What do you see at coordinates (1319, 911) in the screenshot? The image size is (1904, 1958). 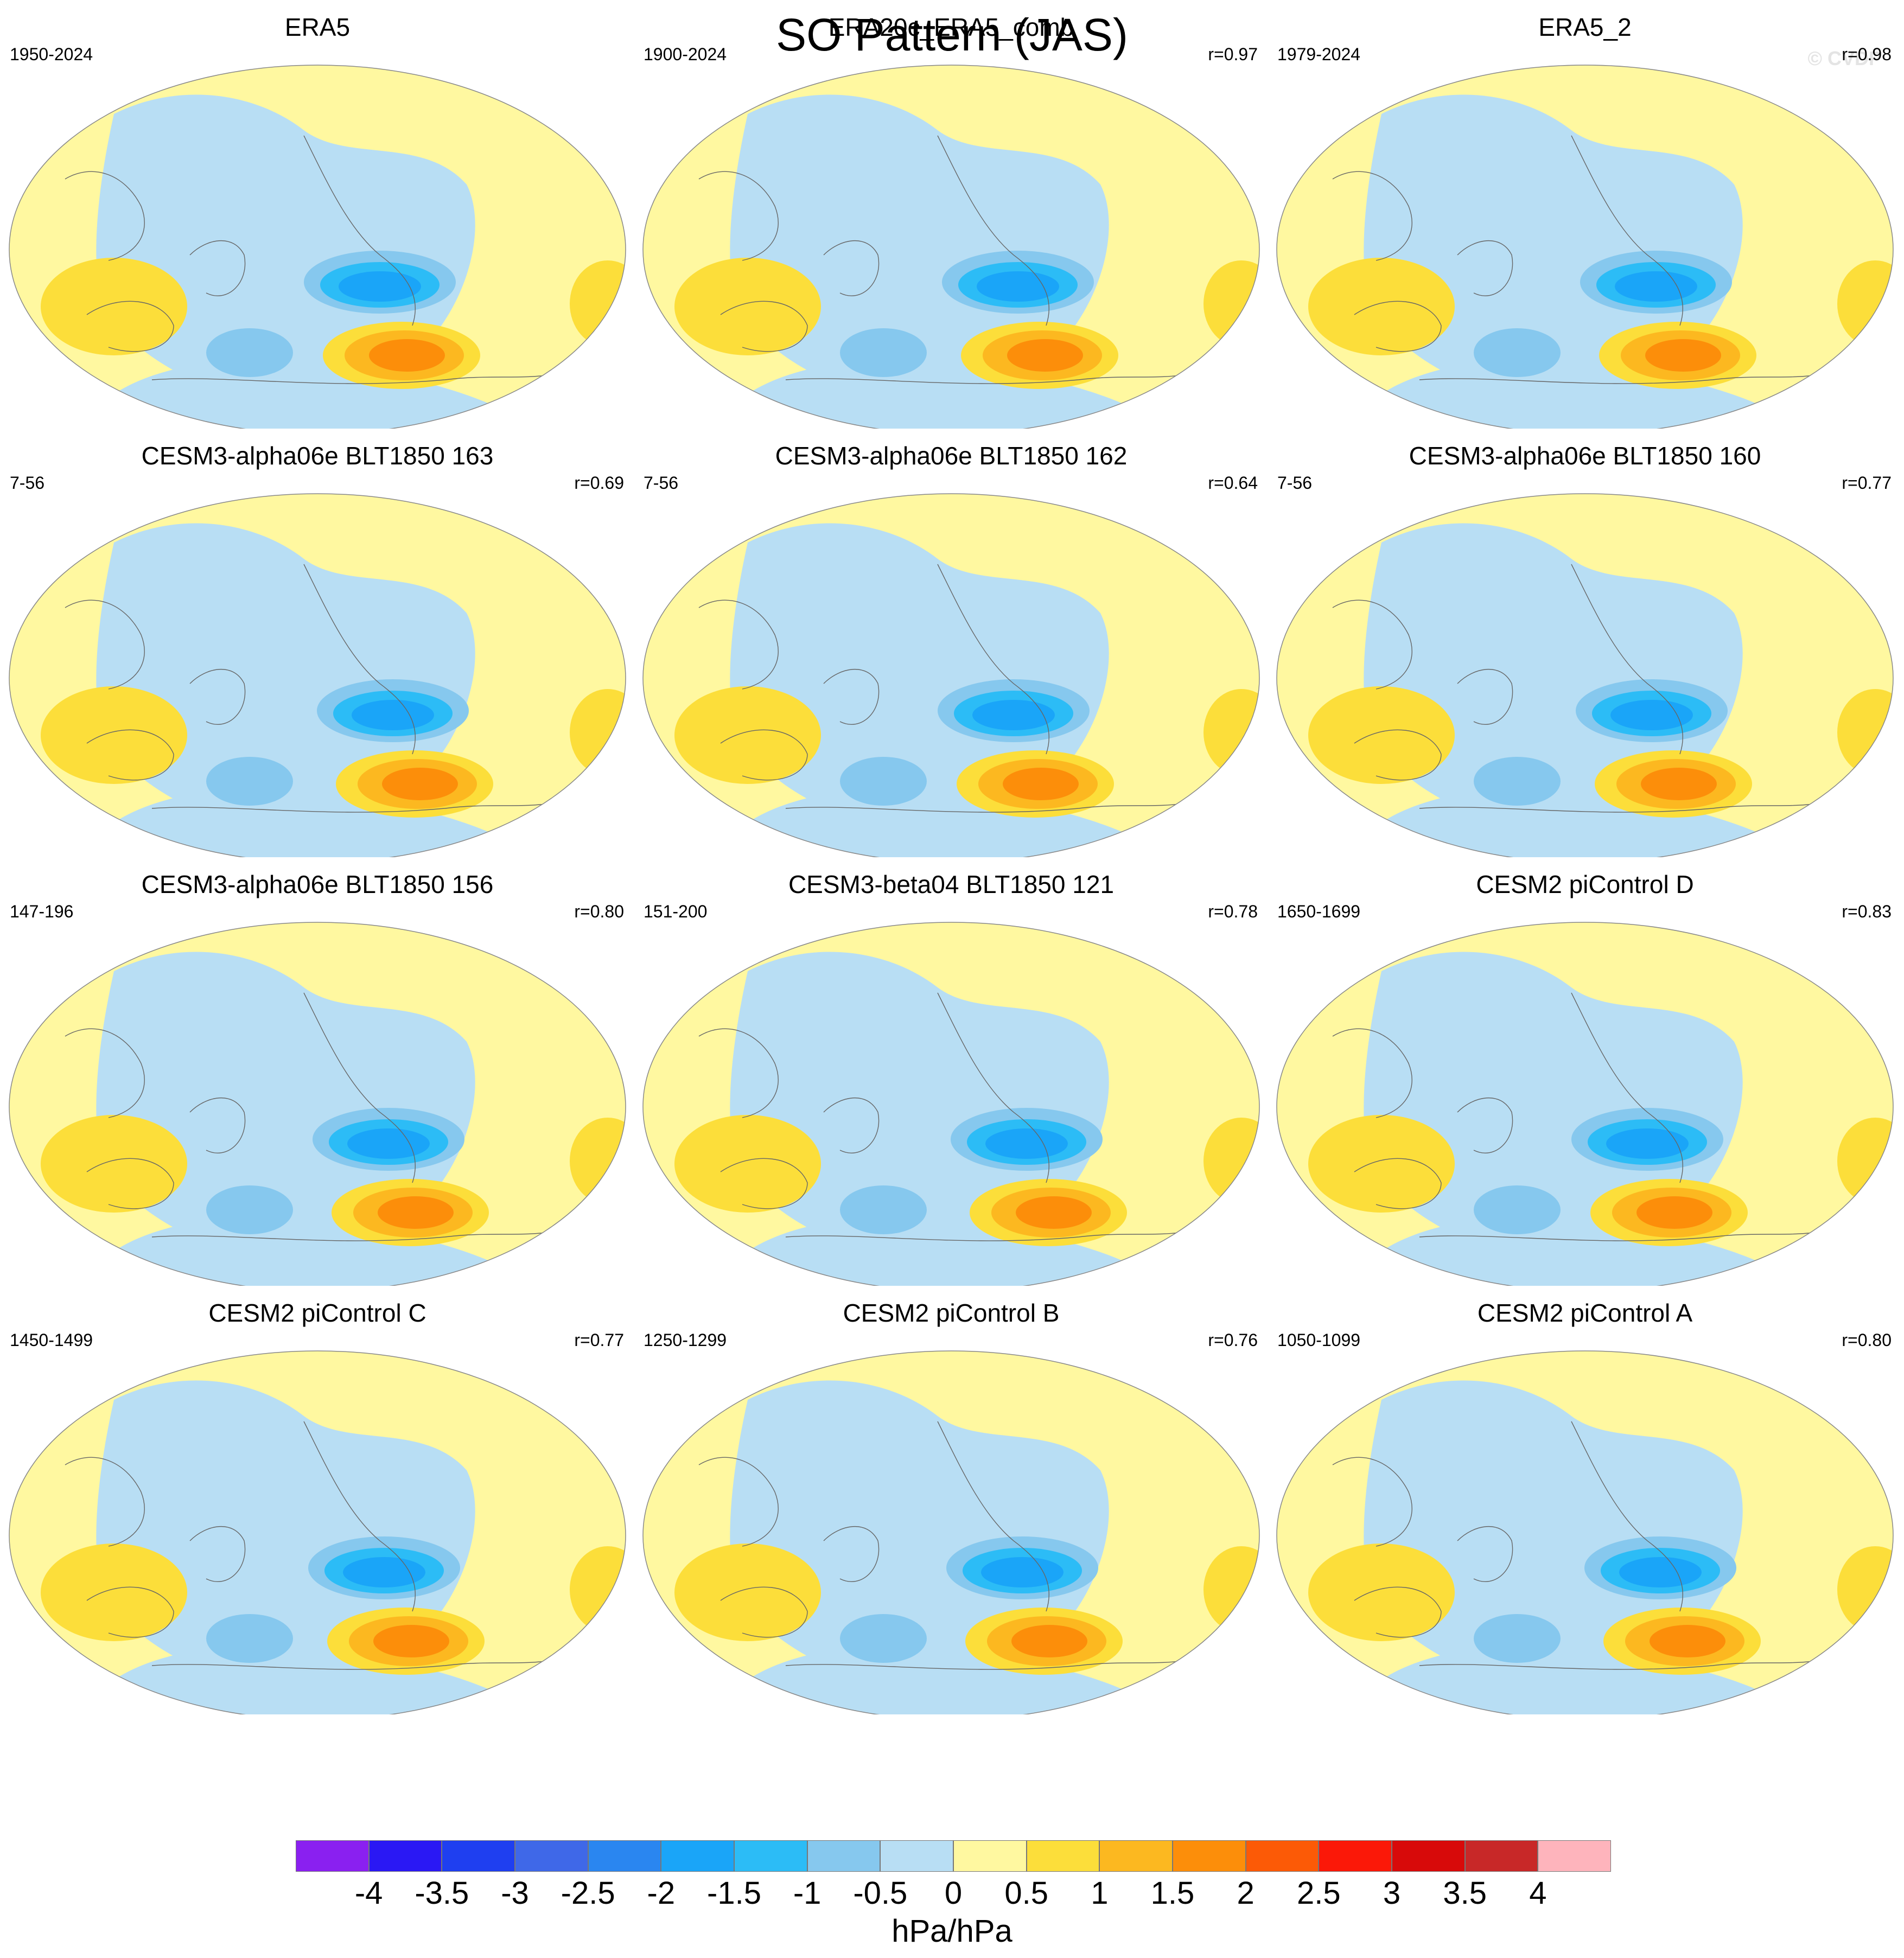 I see `panel-period: 1650-1699` at bounding box center [1319, 911].